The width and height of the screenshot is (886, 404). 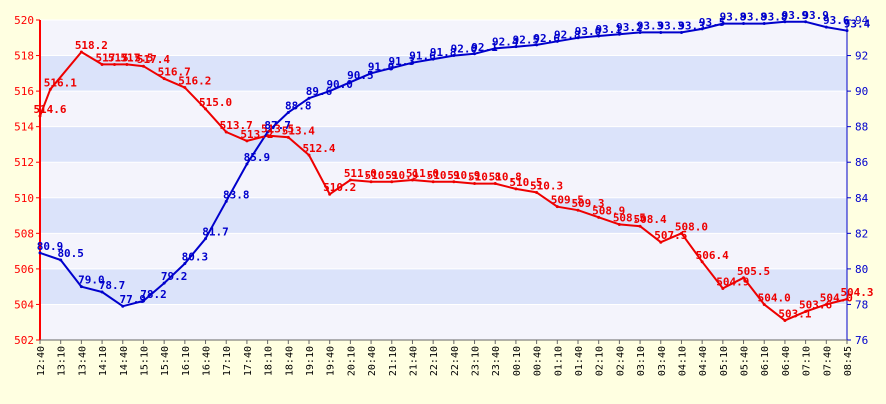 I want to click on x-tick-label: 21:10, so click(x=393, y=361).